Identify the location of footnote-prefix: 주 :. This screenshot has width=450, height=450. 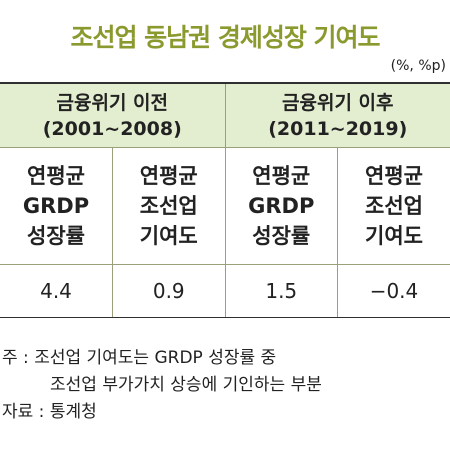
(18, 358).